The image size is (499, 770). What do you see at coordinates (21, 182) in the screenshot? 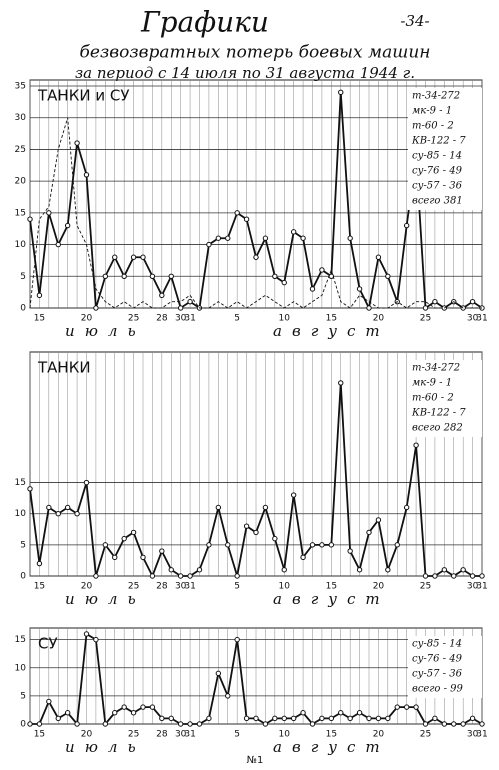
I see `y-tick-label: 20` at bounding box center [21, 182].